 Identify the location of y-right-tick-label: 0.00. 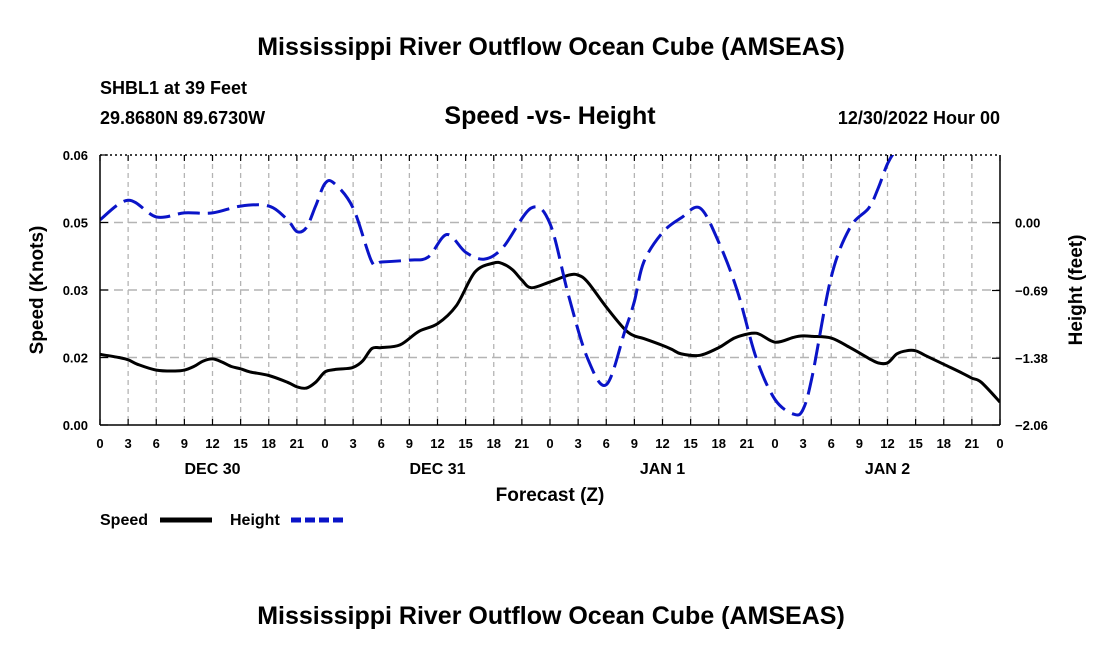
(1027, 223).